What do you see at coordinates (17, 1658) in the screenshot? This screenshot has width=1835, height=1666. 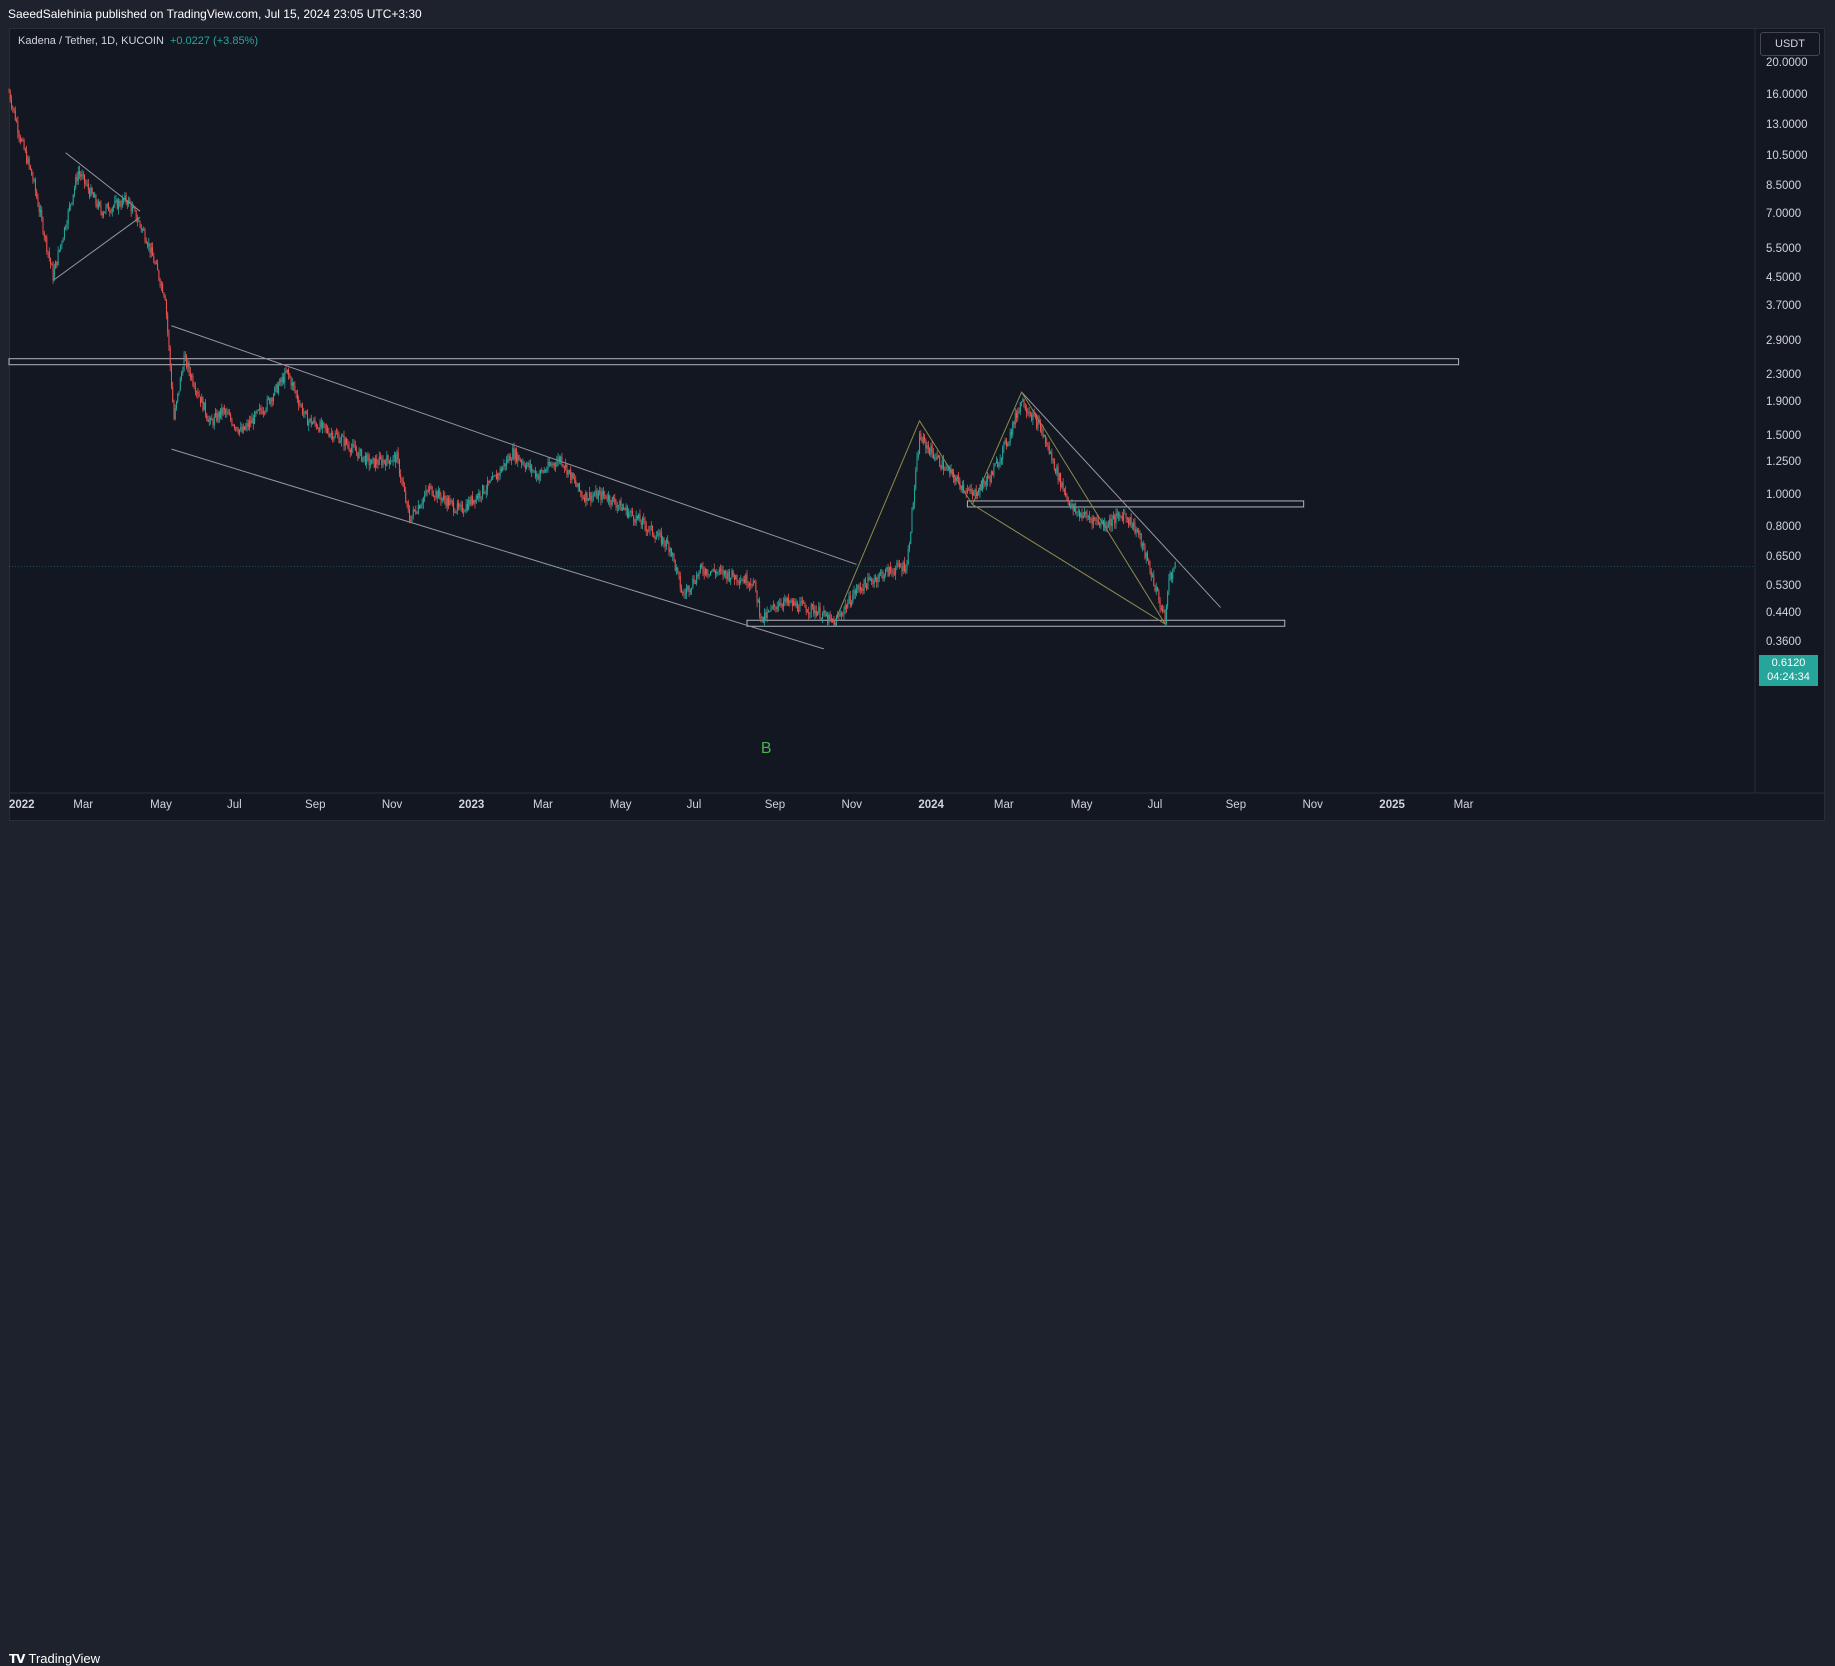 I see `tradingview-logo-icon: 𝗧𝗩` at bounding box center [17, 1658].